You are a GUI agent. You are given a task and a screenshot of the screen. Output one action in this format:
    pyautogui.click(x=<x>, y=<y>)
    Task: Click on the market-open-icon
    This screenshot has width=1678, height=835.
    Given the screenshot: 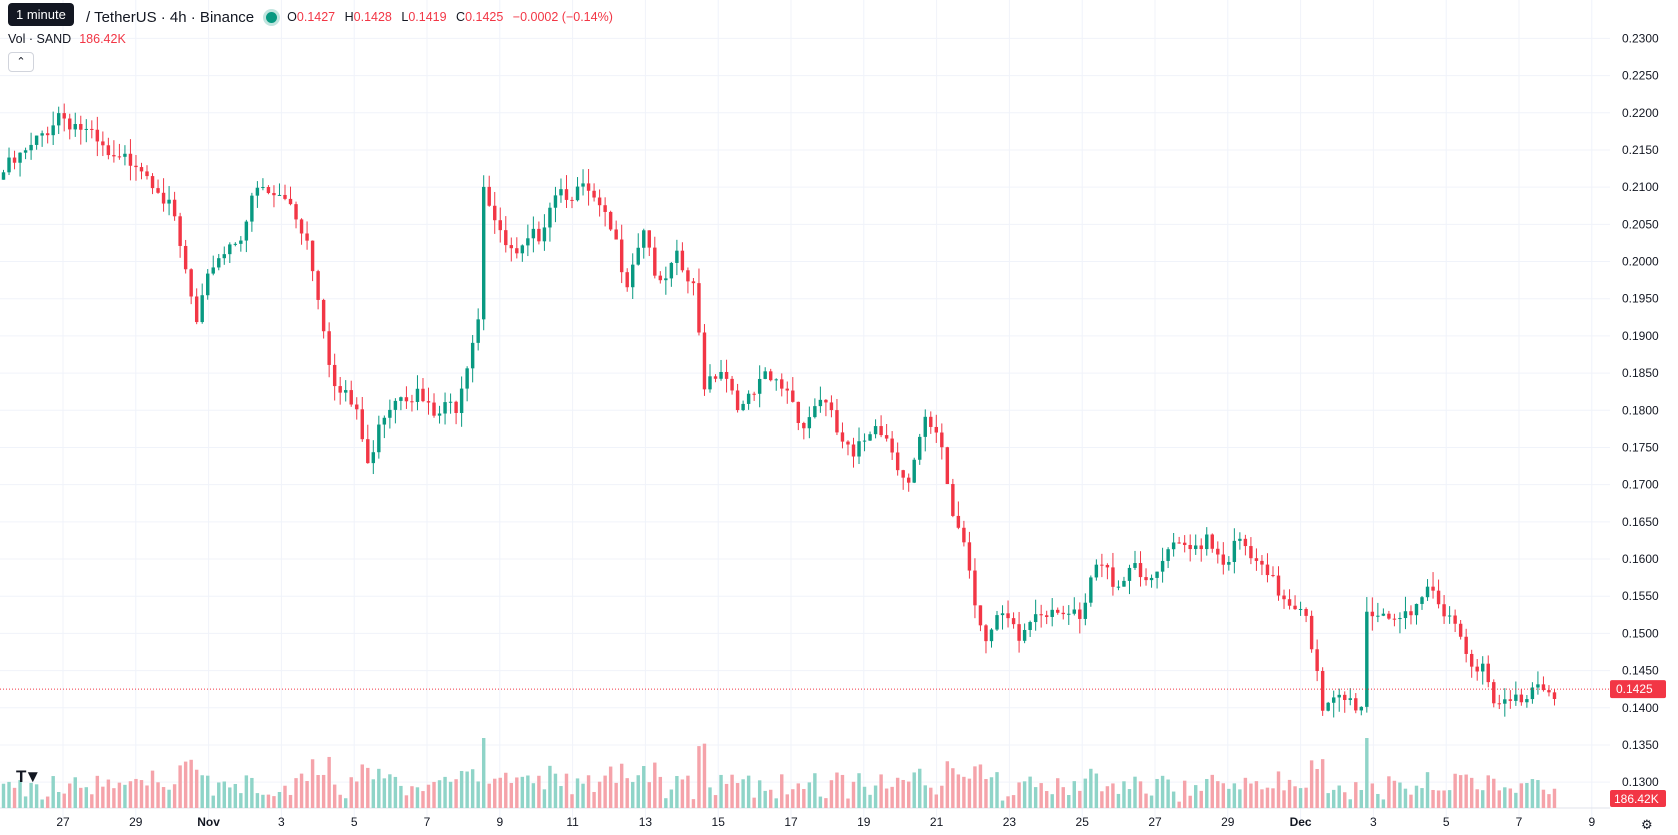 What is the action you would take?
    pyautogui.click(x=272, y=17)
    